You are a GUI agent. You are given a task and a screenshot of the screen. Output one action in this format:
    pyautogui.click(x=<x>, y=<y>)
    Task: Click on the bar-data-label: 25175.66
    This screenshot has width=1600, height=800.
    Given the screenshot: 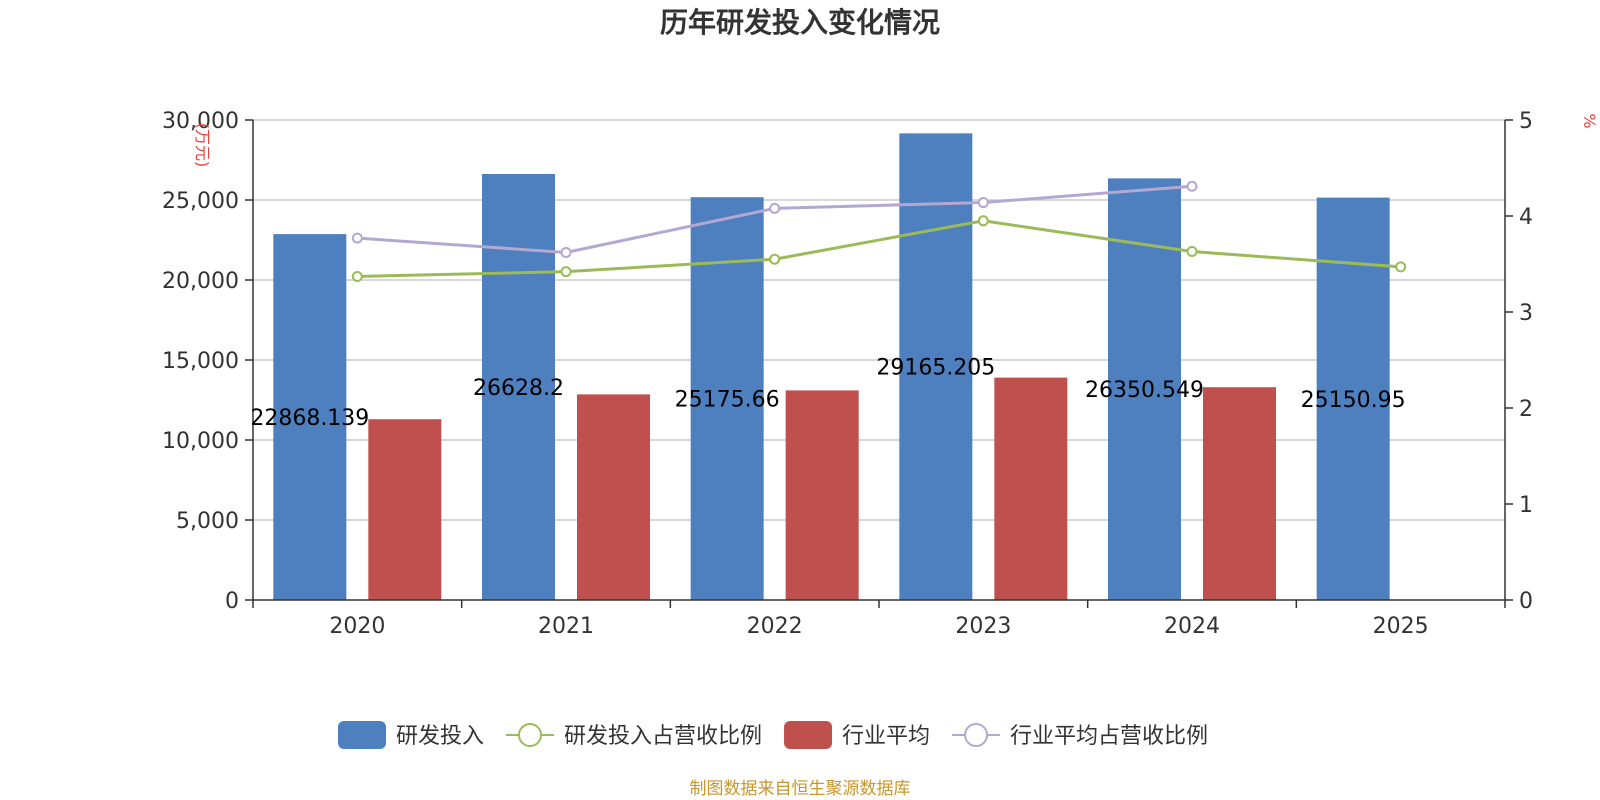 What is the action you would take?
    pyautogui.click(x=727, y=400)
    